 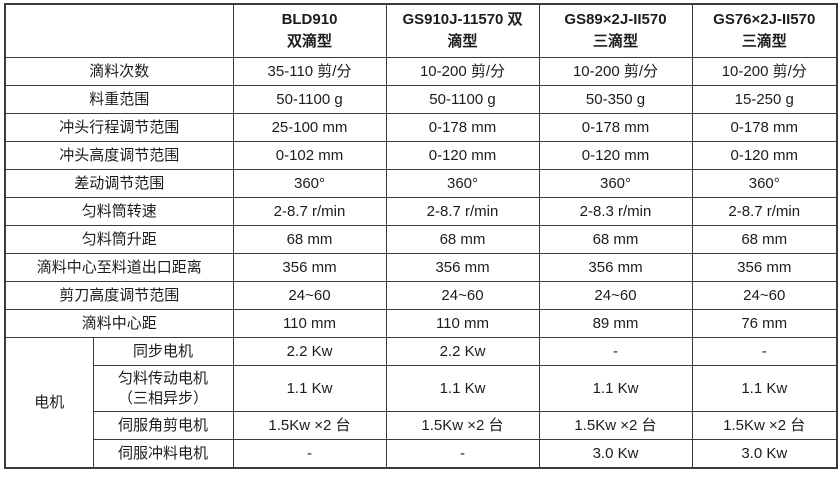 What do you see at coordinates (309, 20) in the screenshot?
I see `model-name: BLD910` at bounding box center [309, 20].